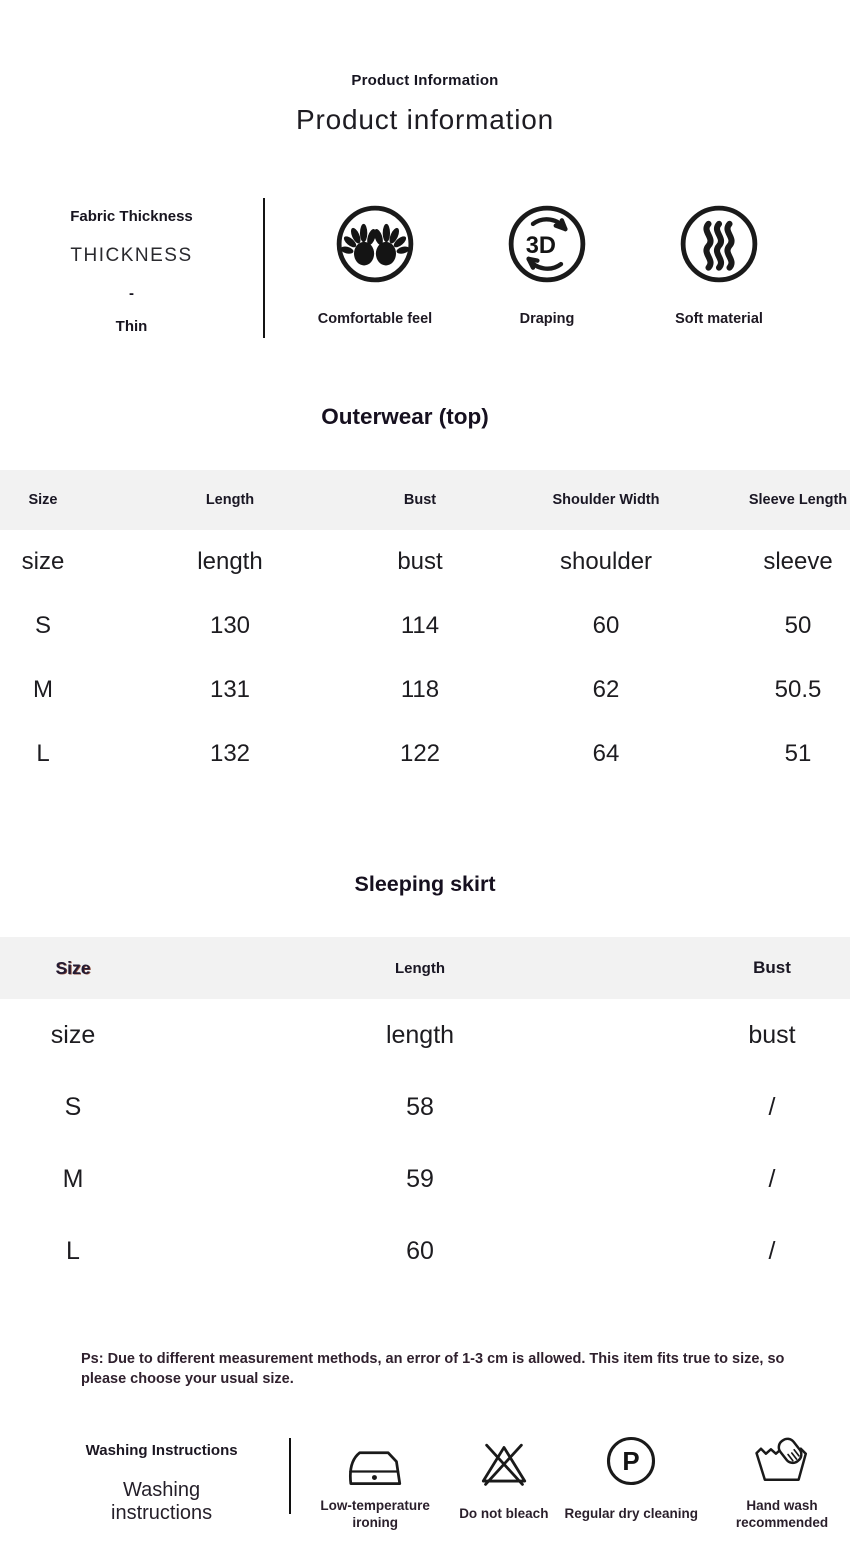 The image size is (850, 1568). I want to click on table-cell: 58, so click(420, 1106).